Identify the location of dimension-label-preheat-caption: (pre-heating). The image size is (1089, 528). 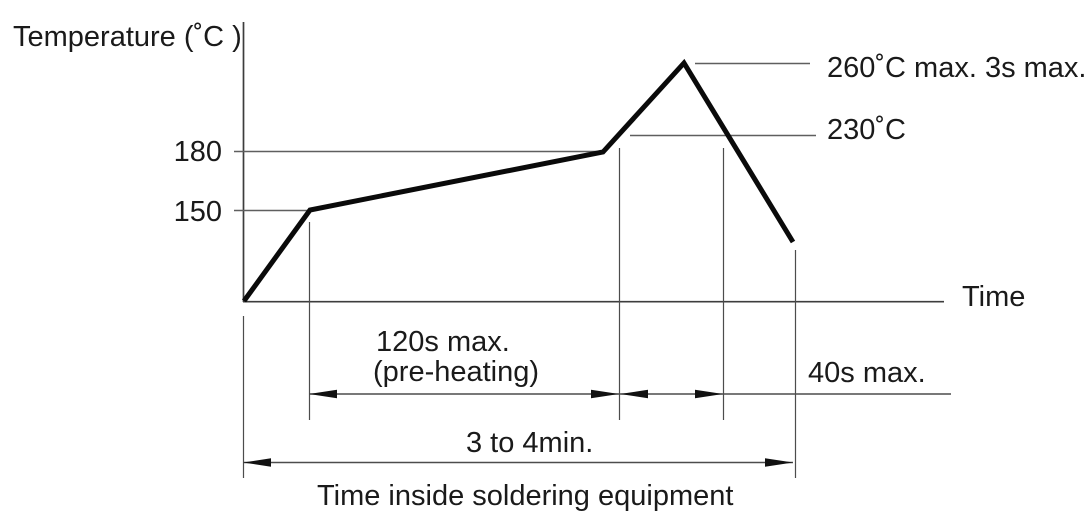
(456, 372).